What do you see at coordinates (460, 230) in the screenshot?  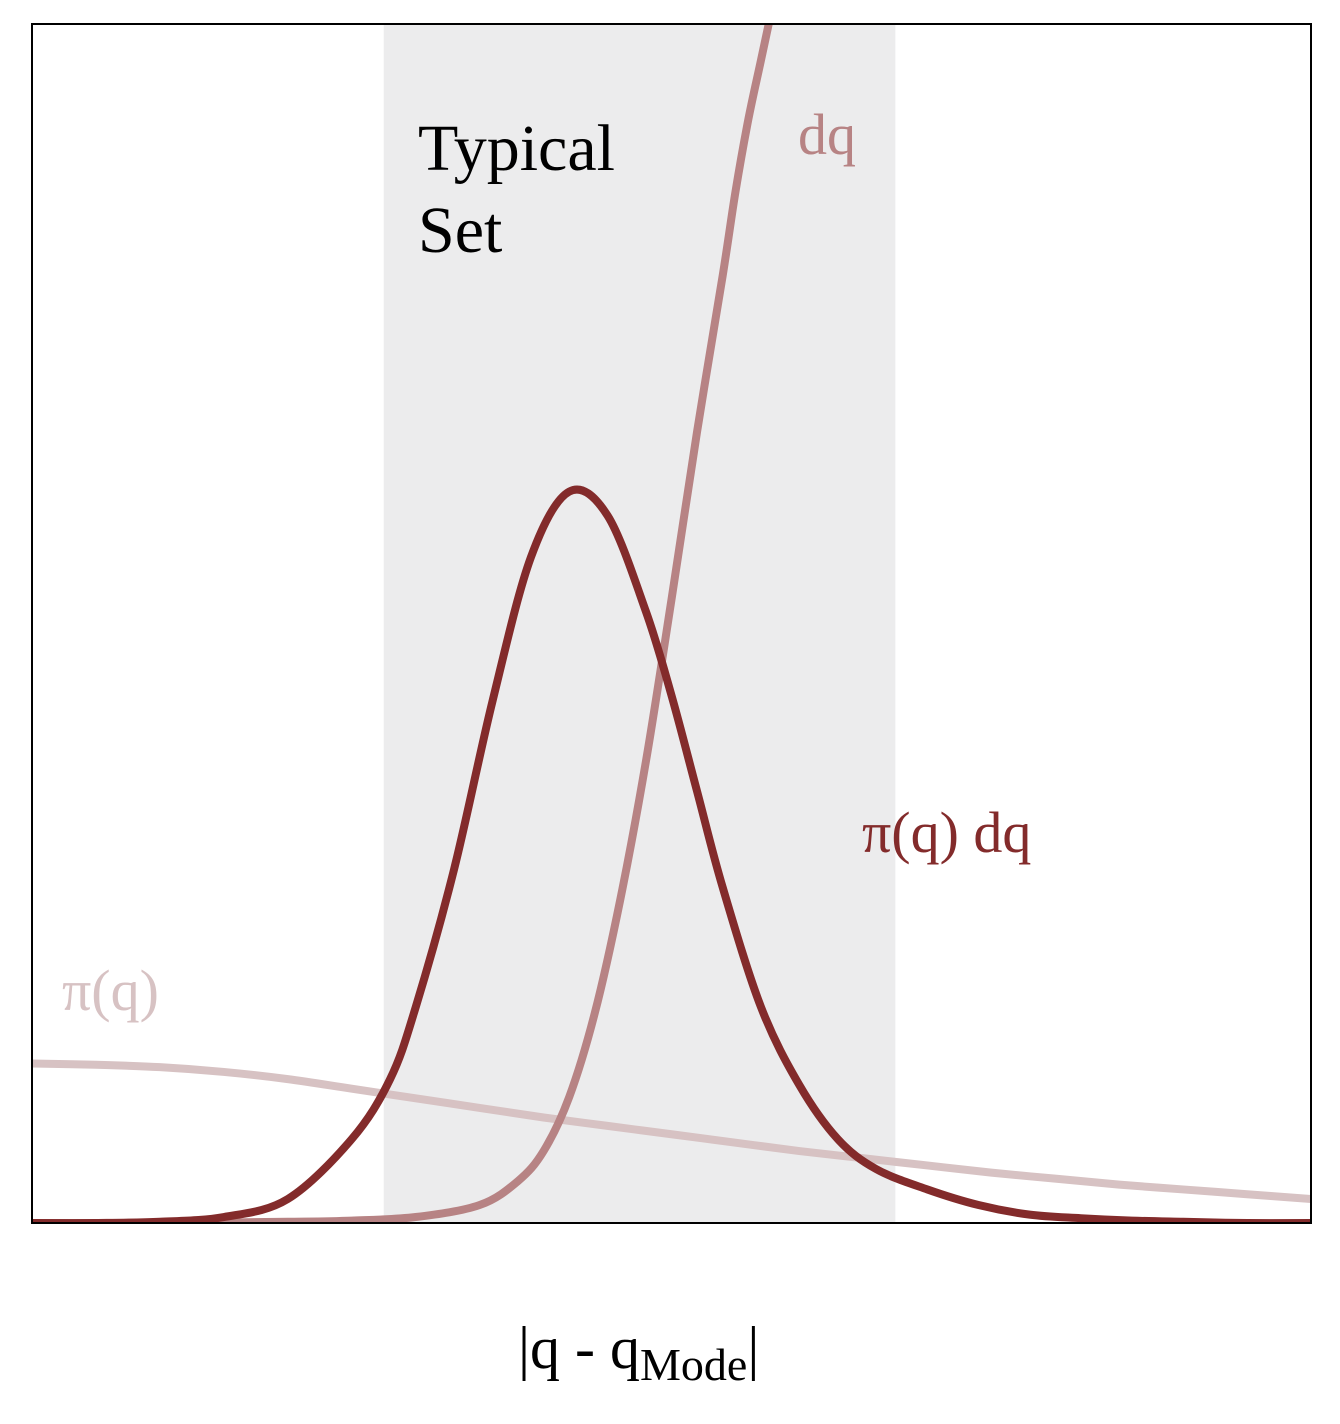 I see `typical-set-label-line2: Set` at bounding box center [460, 230].